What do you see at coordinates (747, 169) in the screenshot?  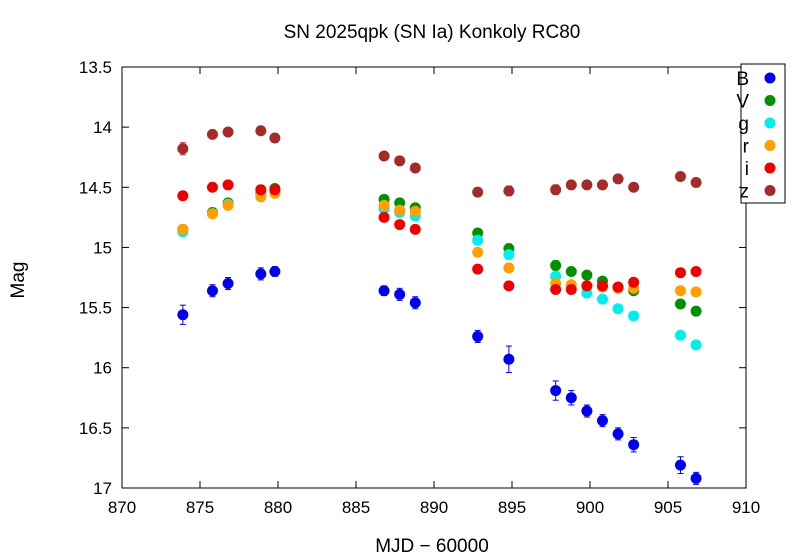 I see `legend-label-i: i` at bounding box center [747, 169].